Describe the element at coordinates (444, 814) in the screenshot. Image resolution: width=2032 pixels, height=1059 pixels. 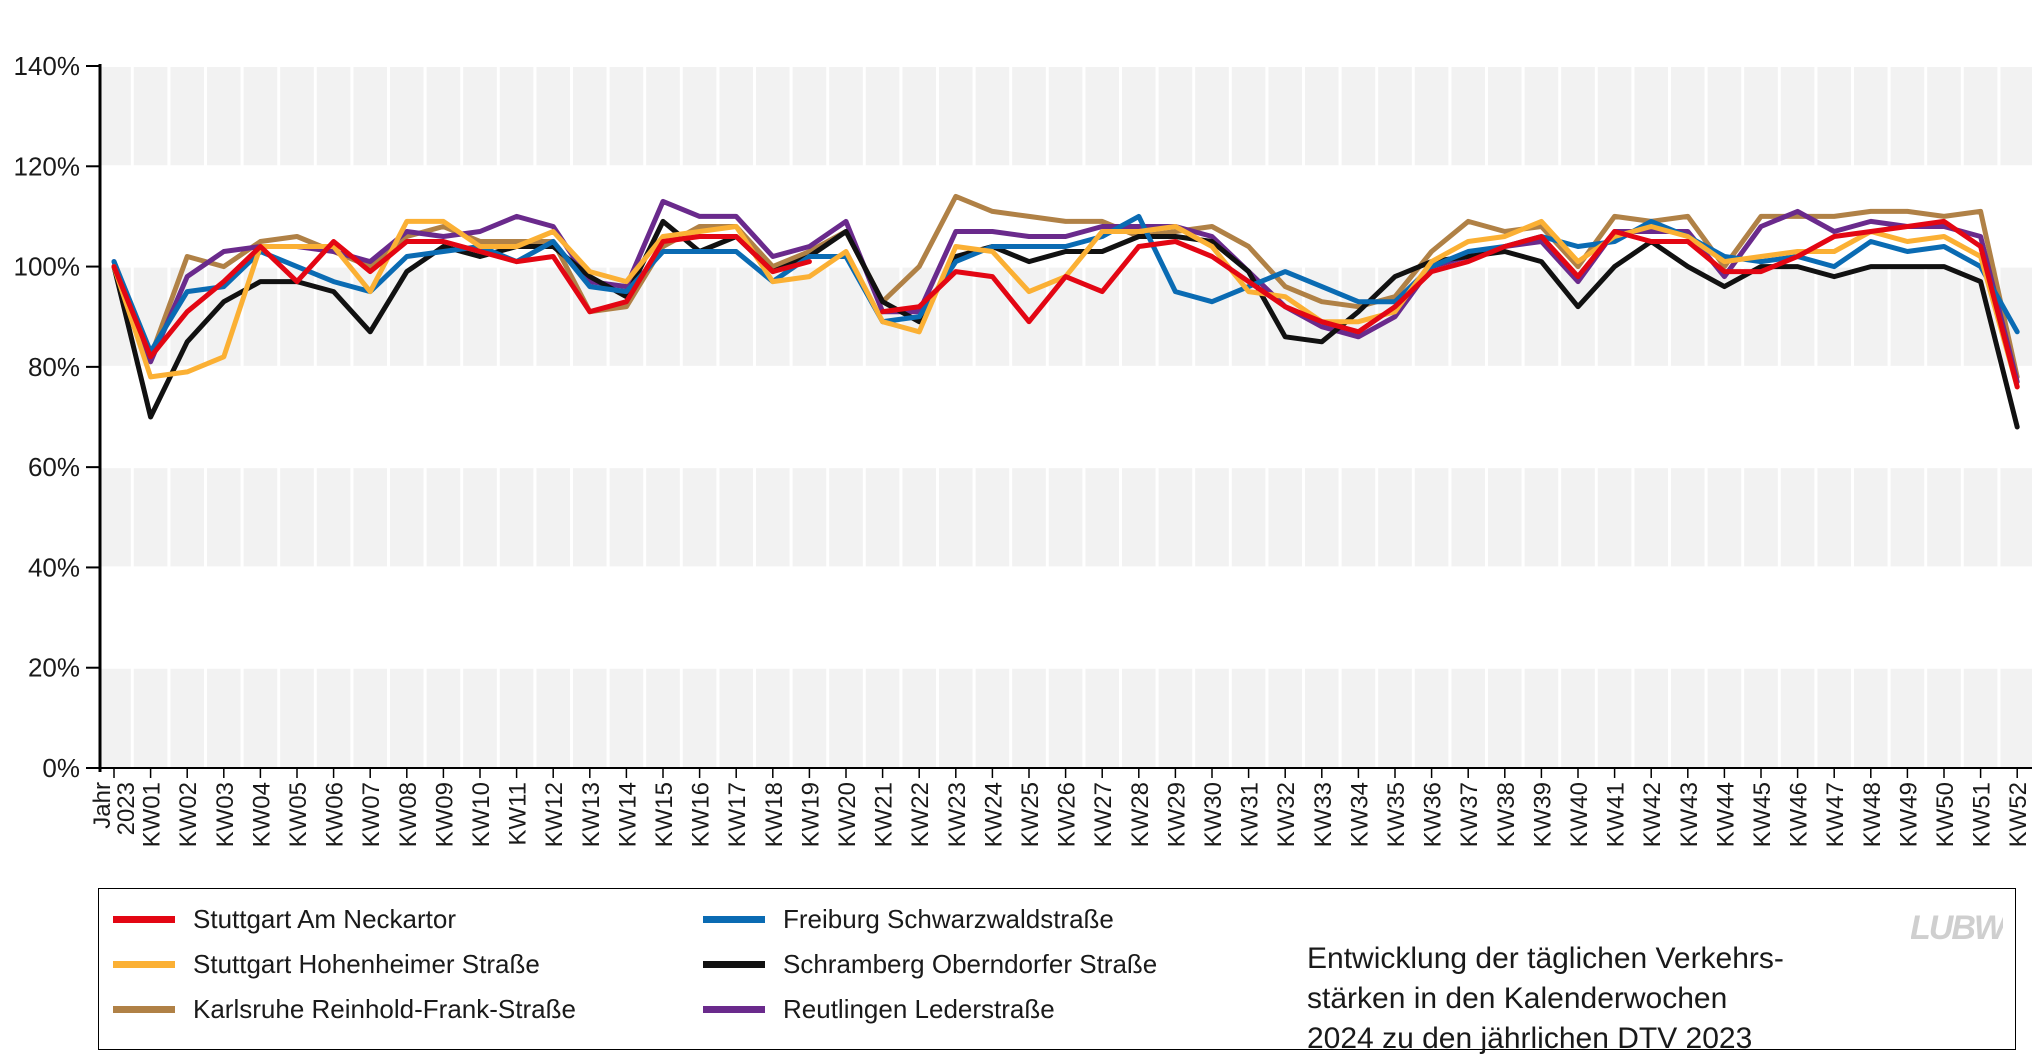
I see `x-tick-label: KW09` at that location.